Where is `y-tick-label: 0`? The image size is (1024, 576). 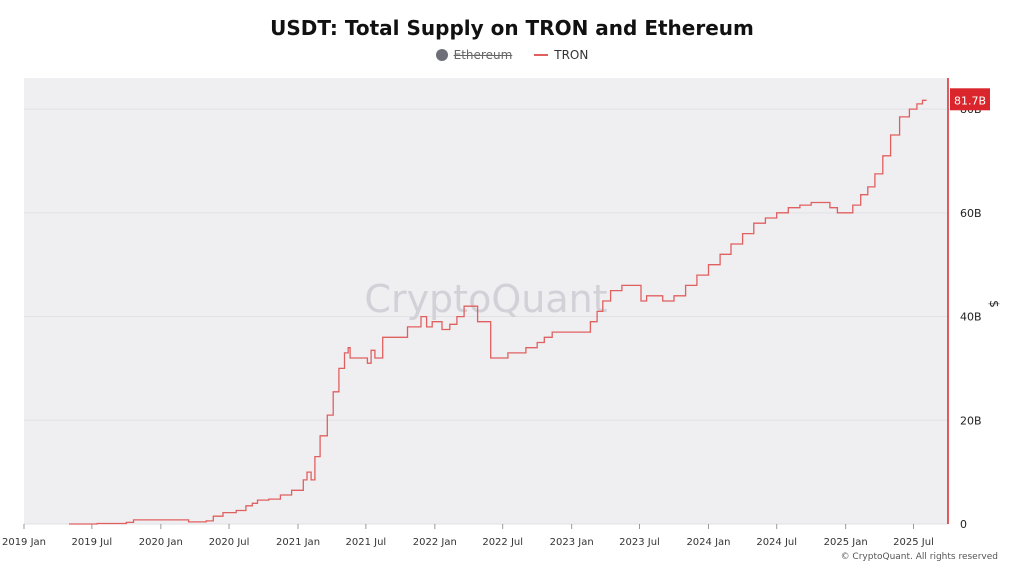
y-tick-label: 0 is located at coordinates (963, 524).